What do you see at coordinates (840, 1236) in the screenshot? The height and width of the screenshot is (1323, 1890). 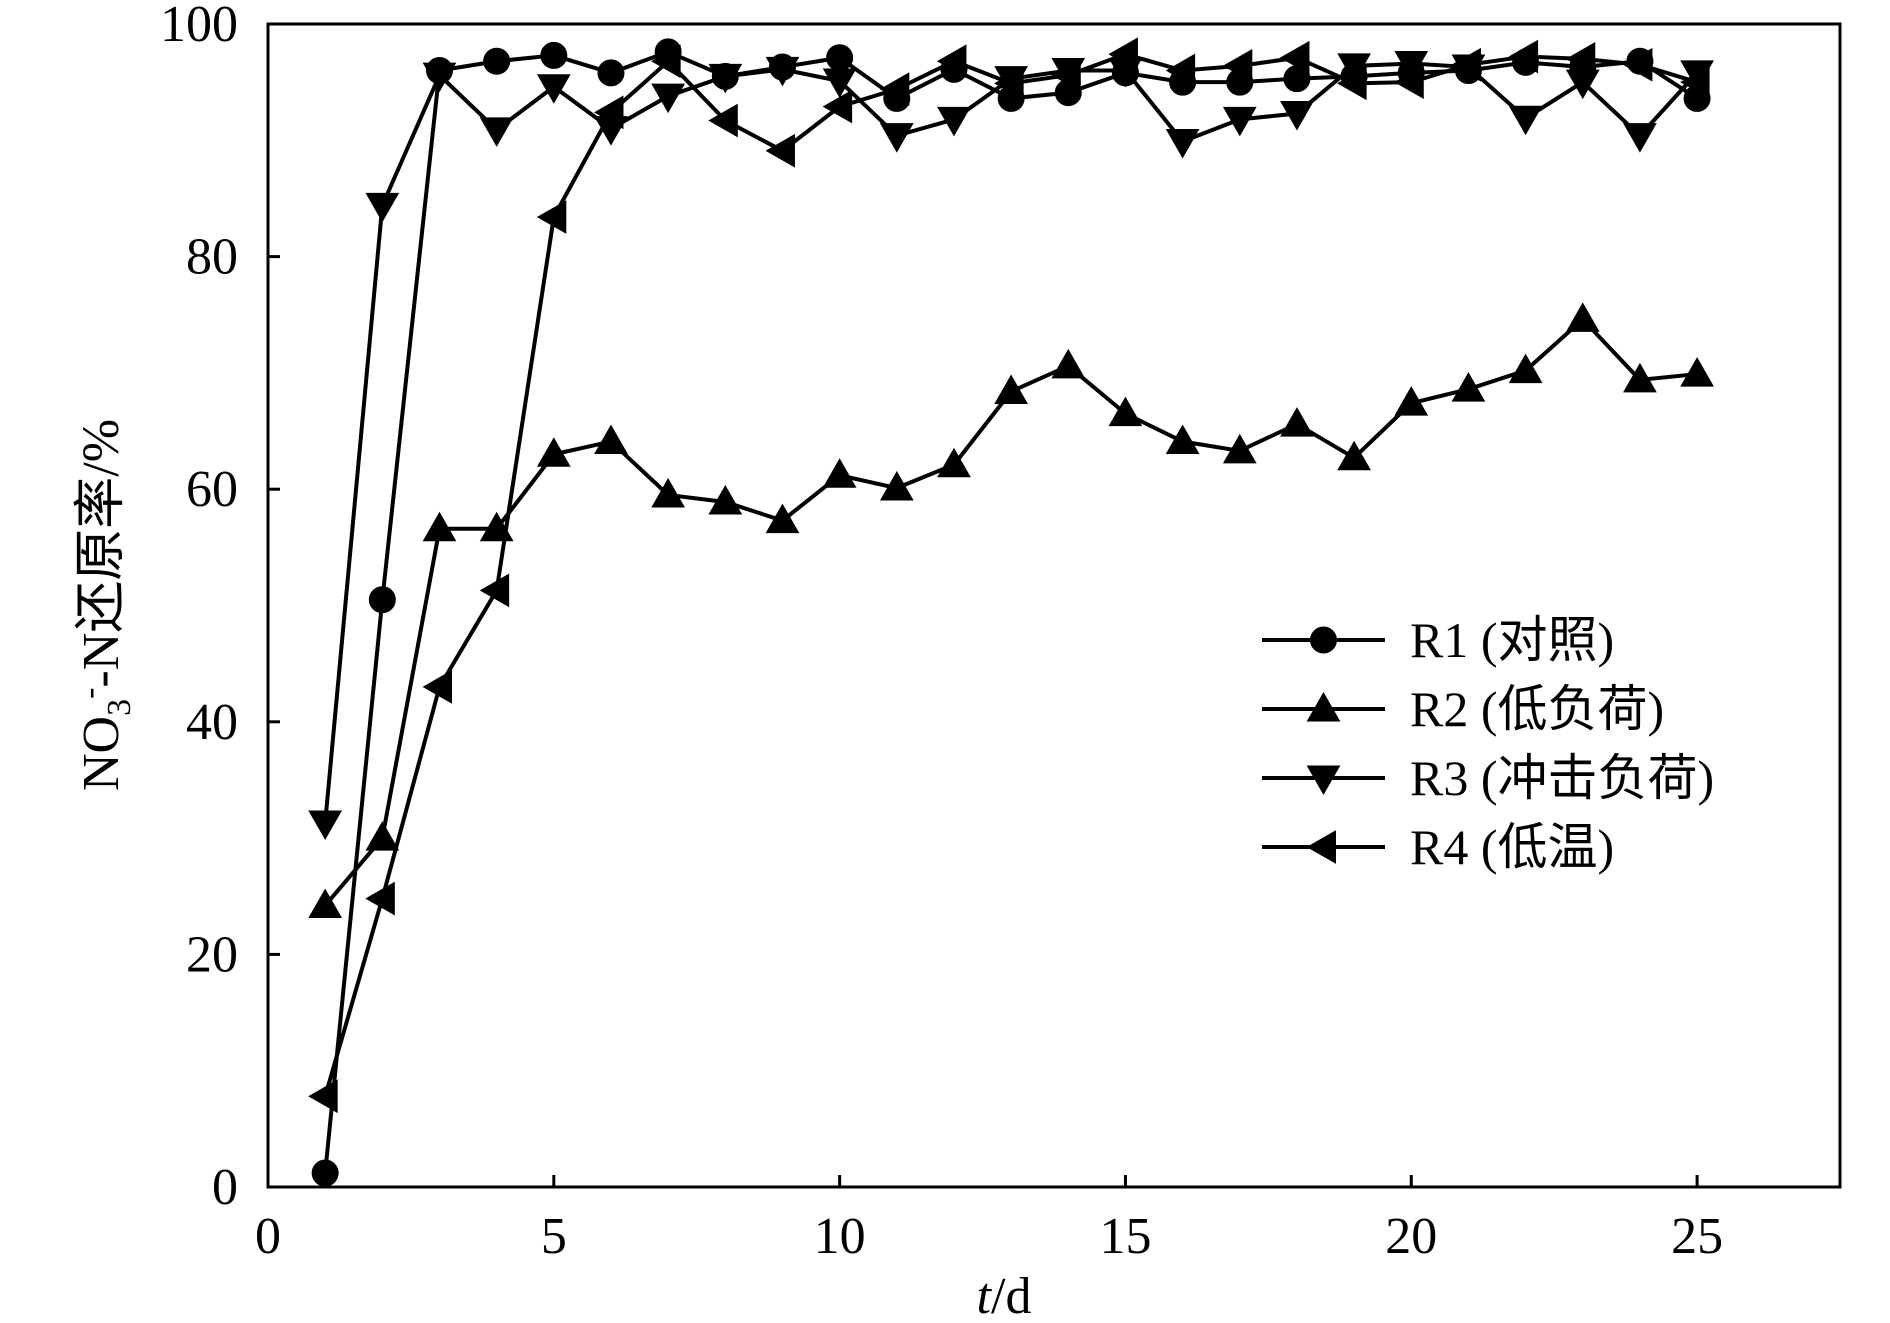 I see `x-tick-label: 10` at bounding box center [840, 1236].